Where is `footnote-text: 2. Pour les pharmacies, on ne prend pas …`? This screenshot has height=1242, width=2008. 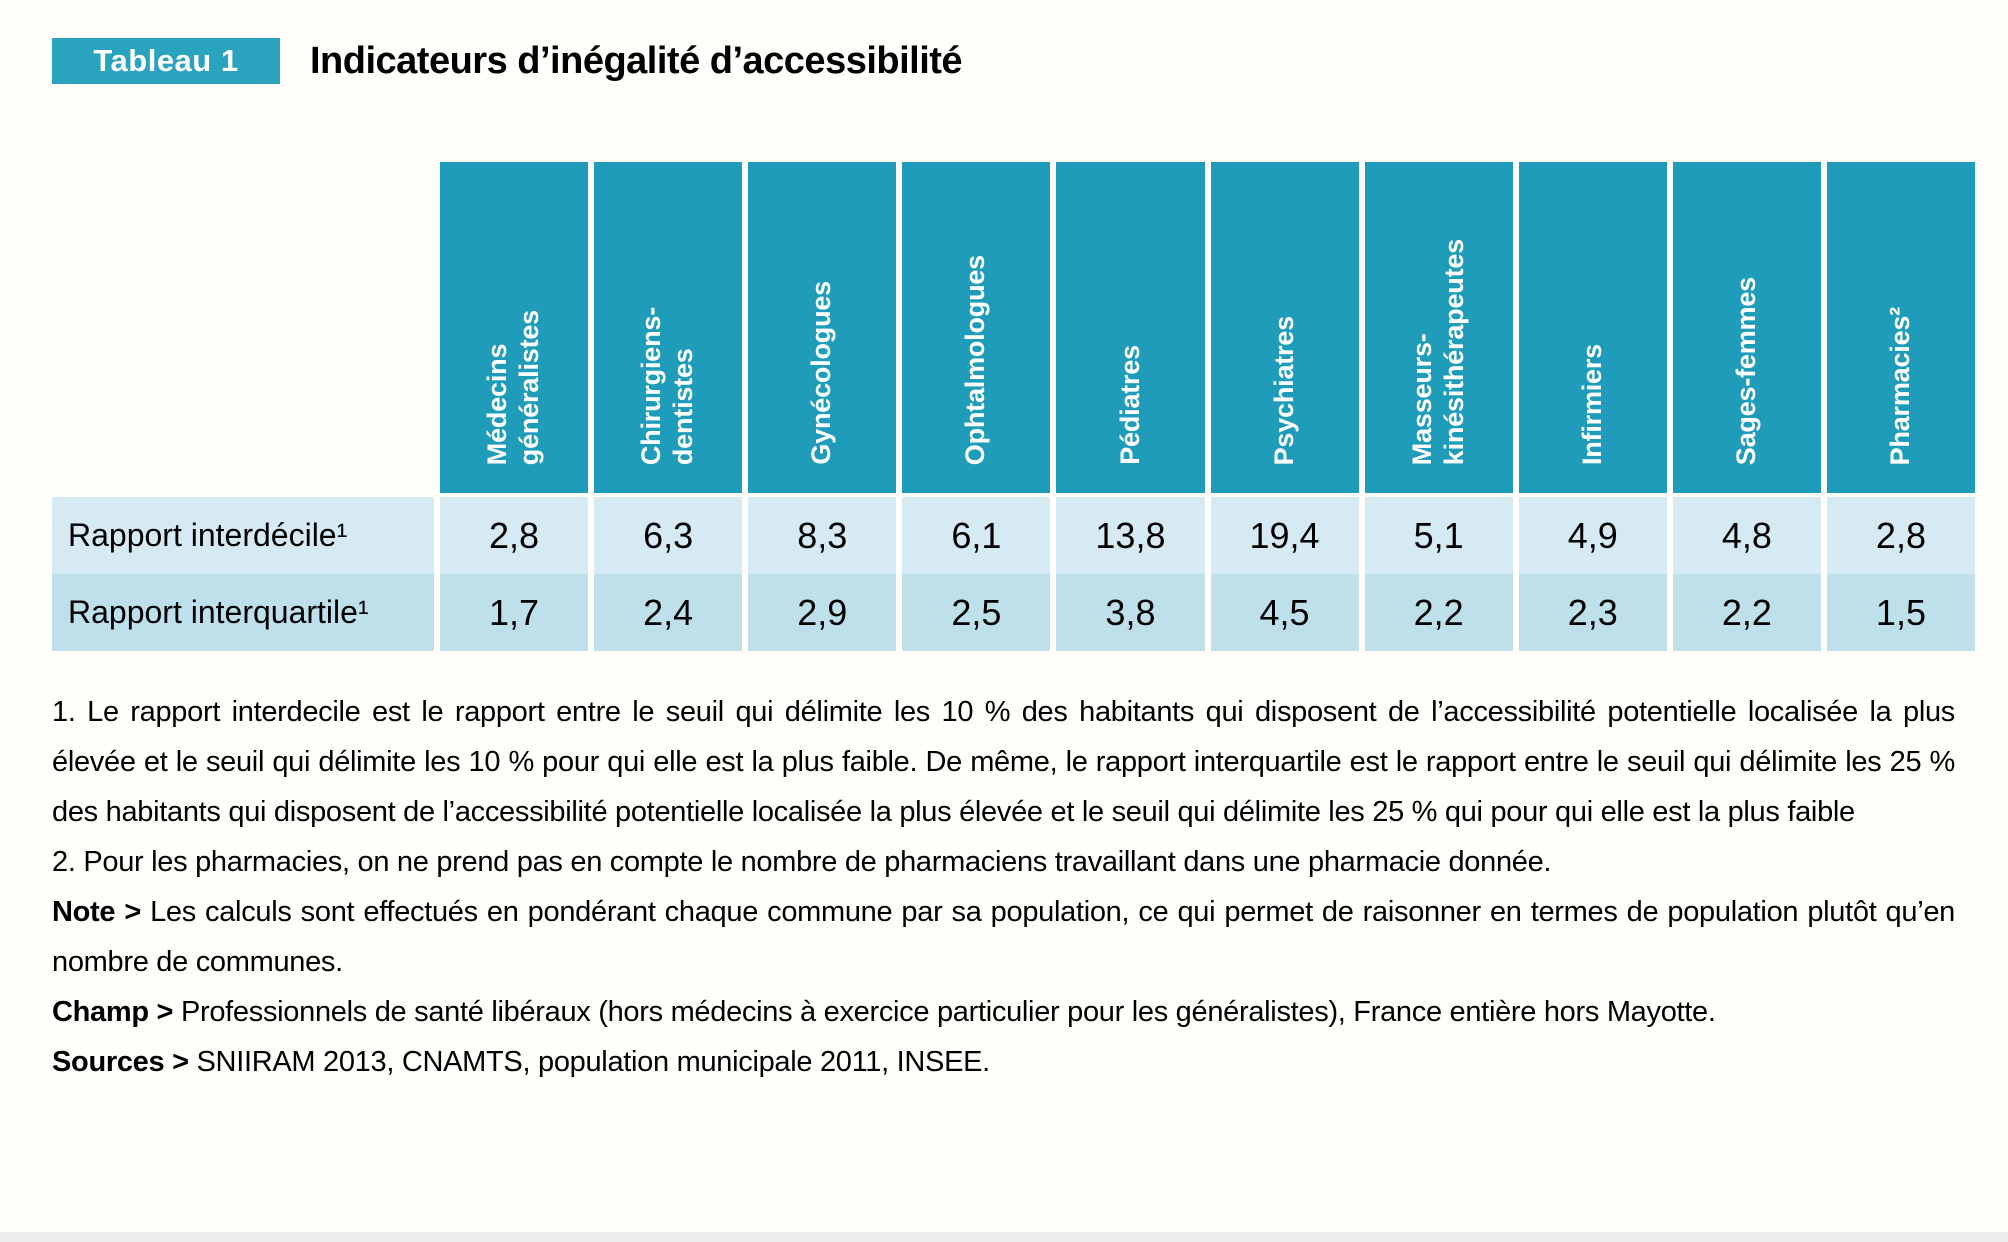
footnote-text: 2. Pour les pharmacies, on ne prend pas … is located at coordinates (802, 862).